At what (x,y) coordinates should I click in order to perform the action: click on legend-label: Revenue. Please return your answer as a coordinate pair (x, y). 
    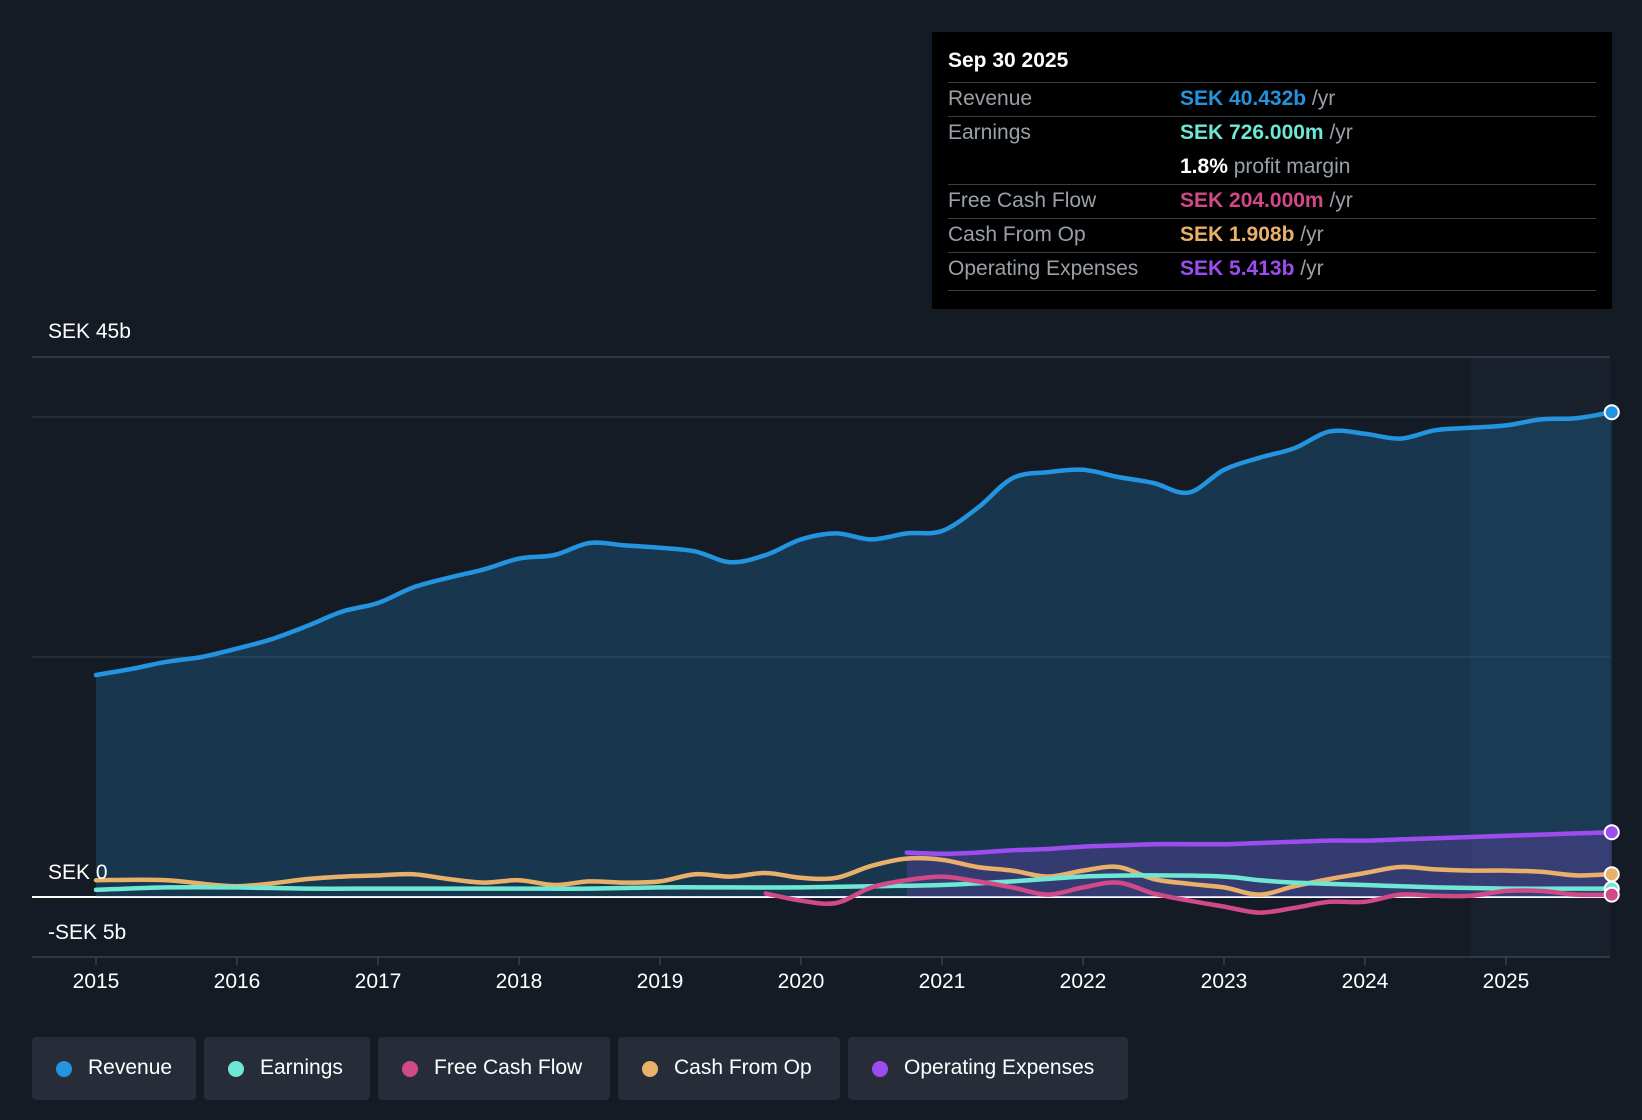
    Looking at the image, I should click on (130, 1067).